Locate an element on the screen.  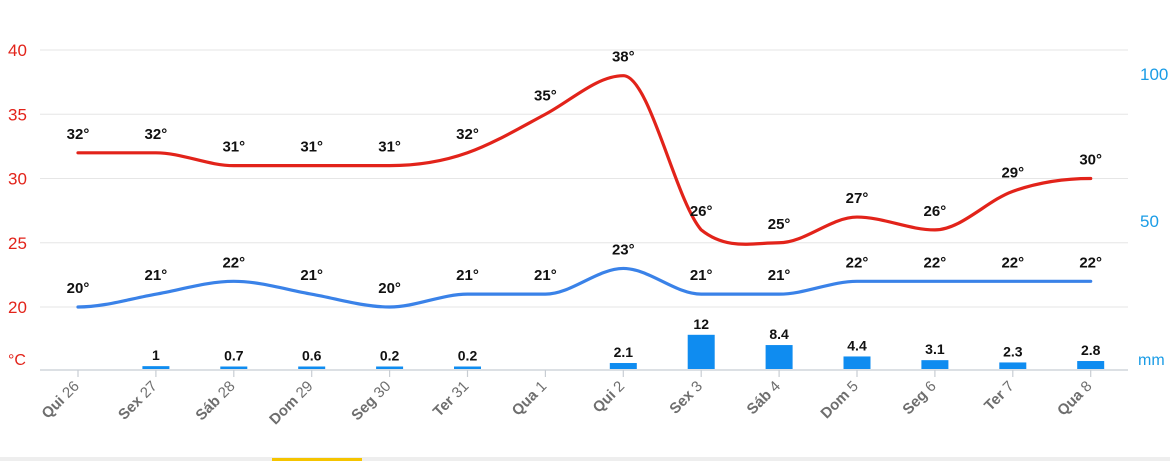
y-right-tick-label: 100 is located at coordinates (1154, 74).